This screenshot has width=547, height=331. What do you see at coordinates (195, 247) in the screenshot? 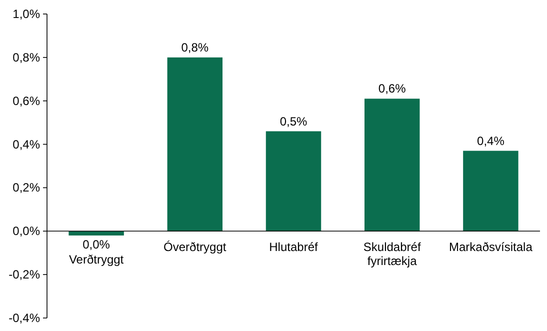
I see `x-tick-label: Óverðtryggt` at bounding box center [195, 247].